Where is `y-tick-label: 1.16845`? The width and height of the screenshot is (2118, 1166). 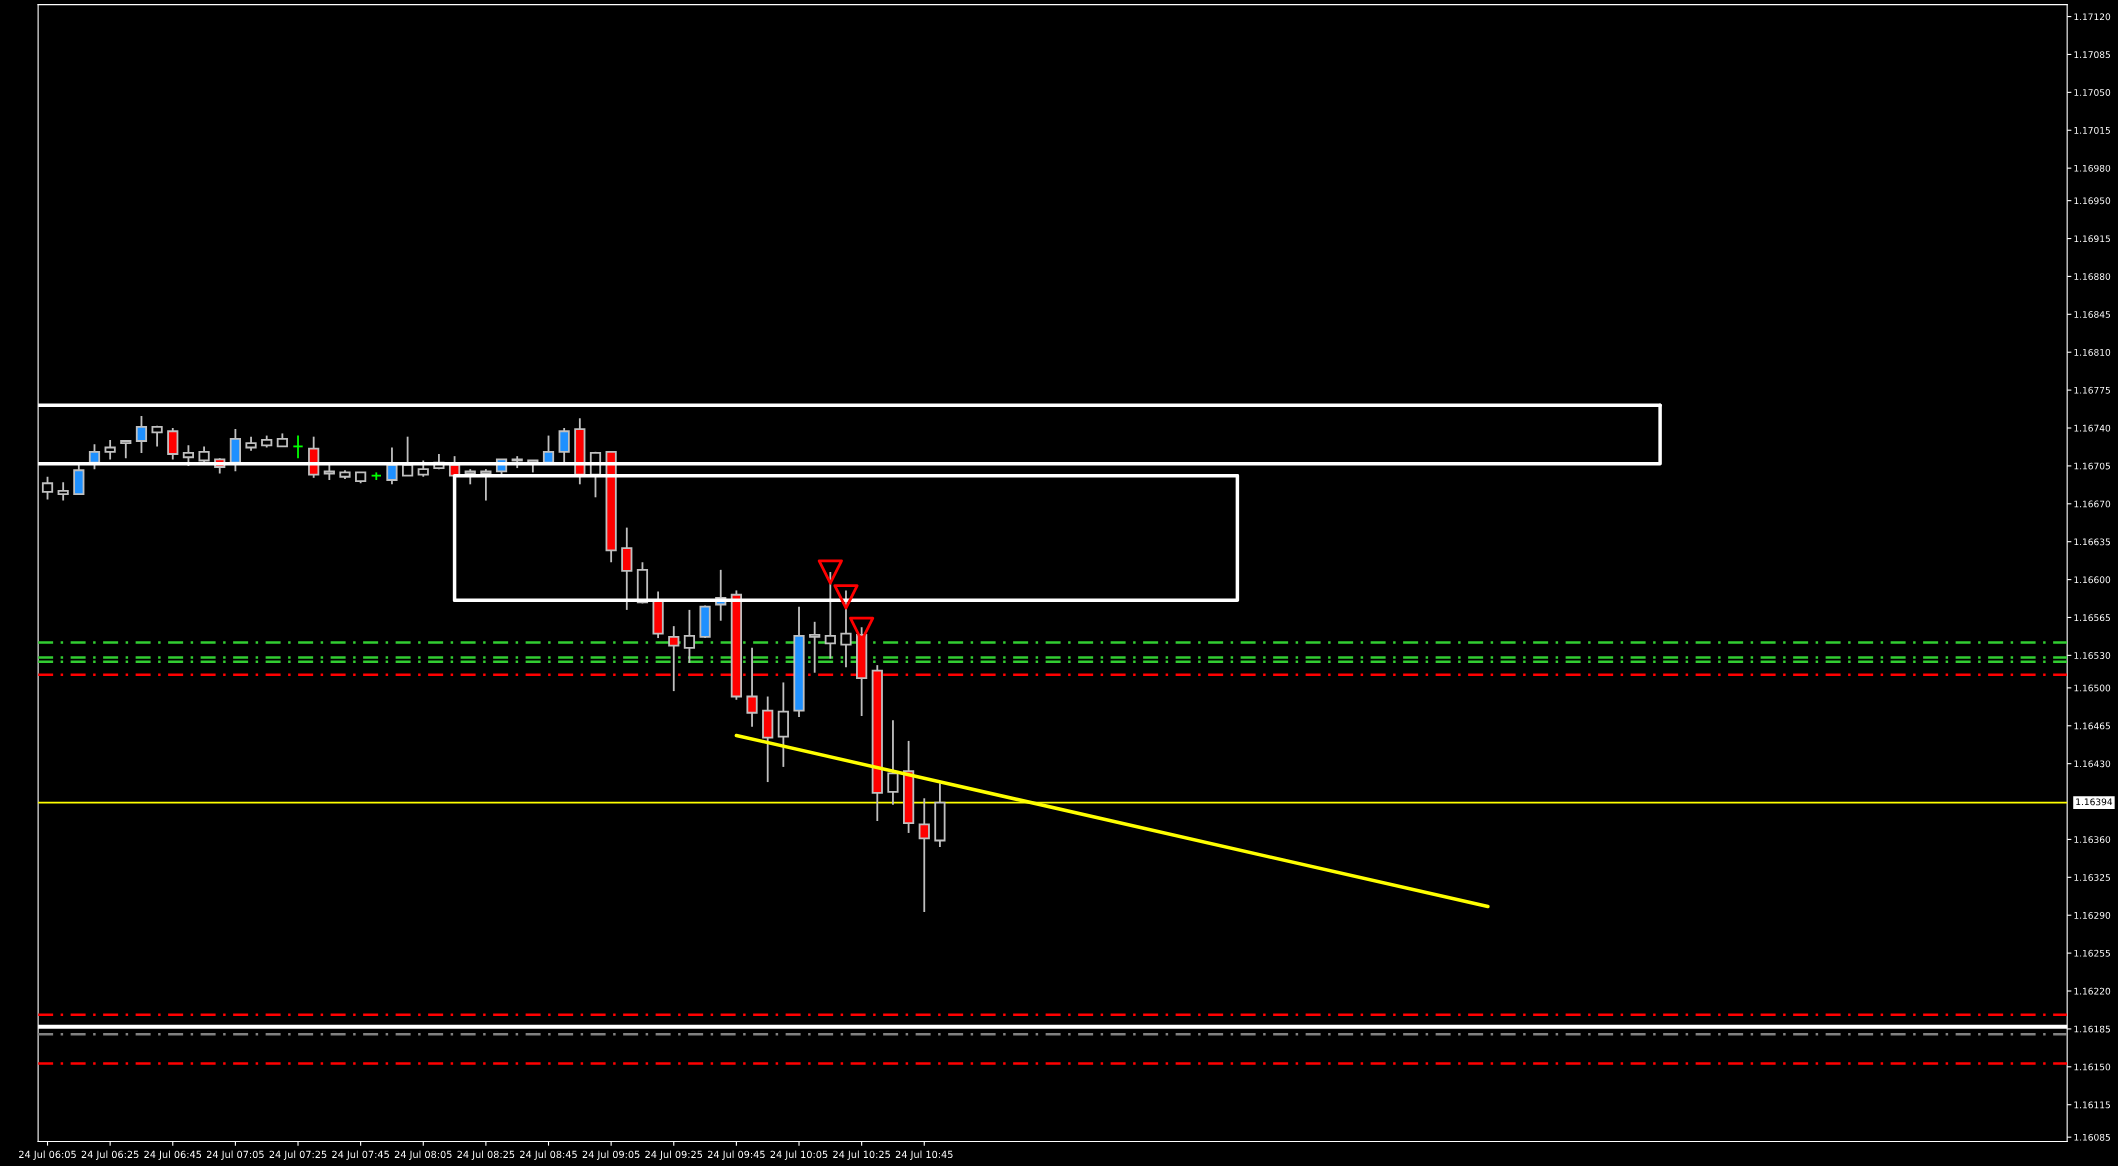
y-tick-label: 1.16845 is located at coordinates (2092, 314).